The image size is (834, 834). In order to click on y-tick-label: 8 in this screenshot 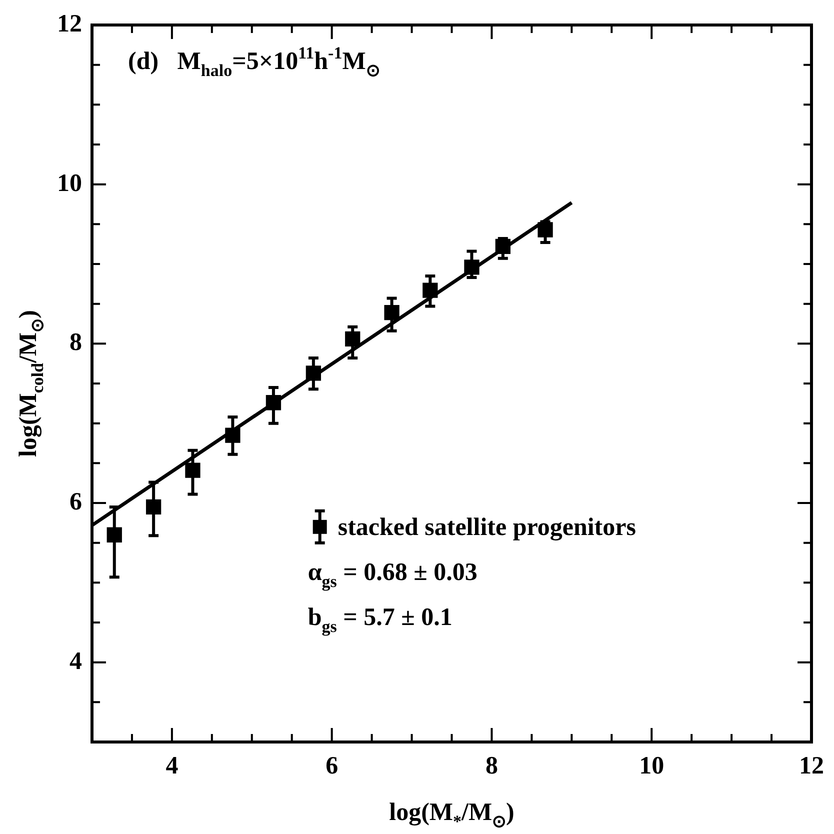, I will do `click(76, 342)`.